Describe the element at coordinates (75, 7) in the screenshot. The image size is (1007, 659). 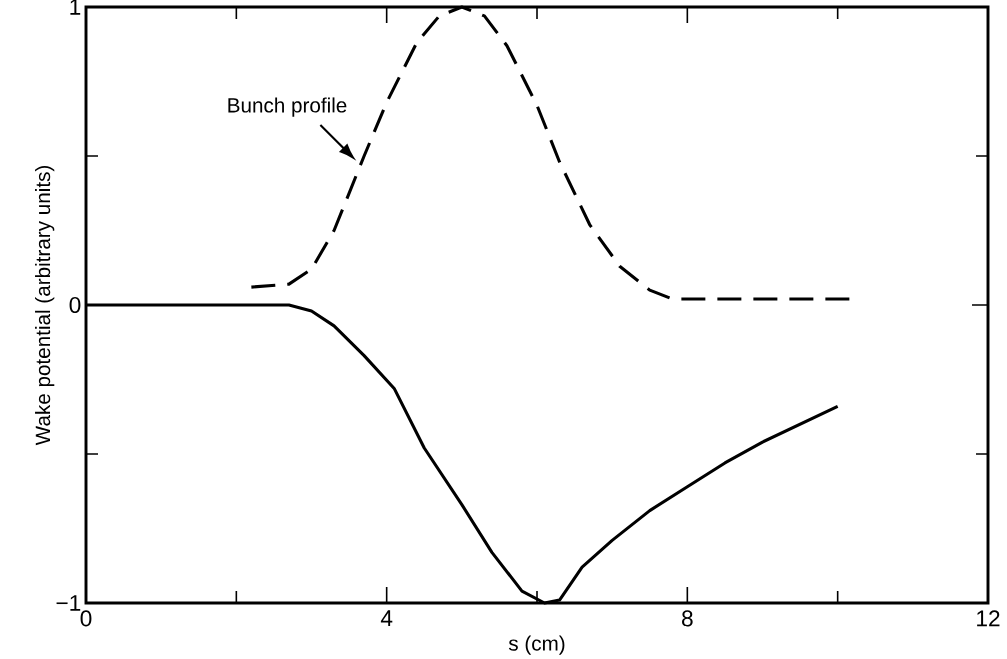
I see `y-tick-label: 1` at that location.